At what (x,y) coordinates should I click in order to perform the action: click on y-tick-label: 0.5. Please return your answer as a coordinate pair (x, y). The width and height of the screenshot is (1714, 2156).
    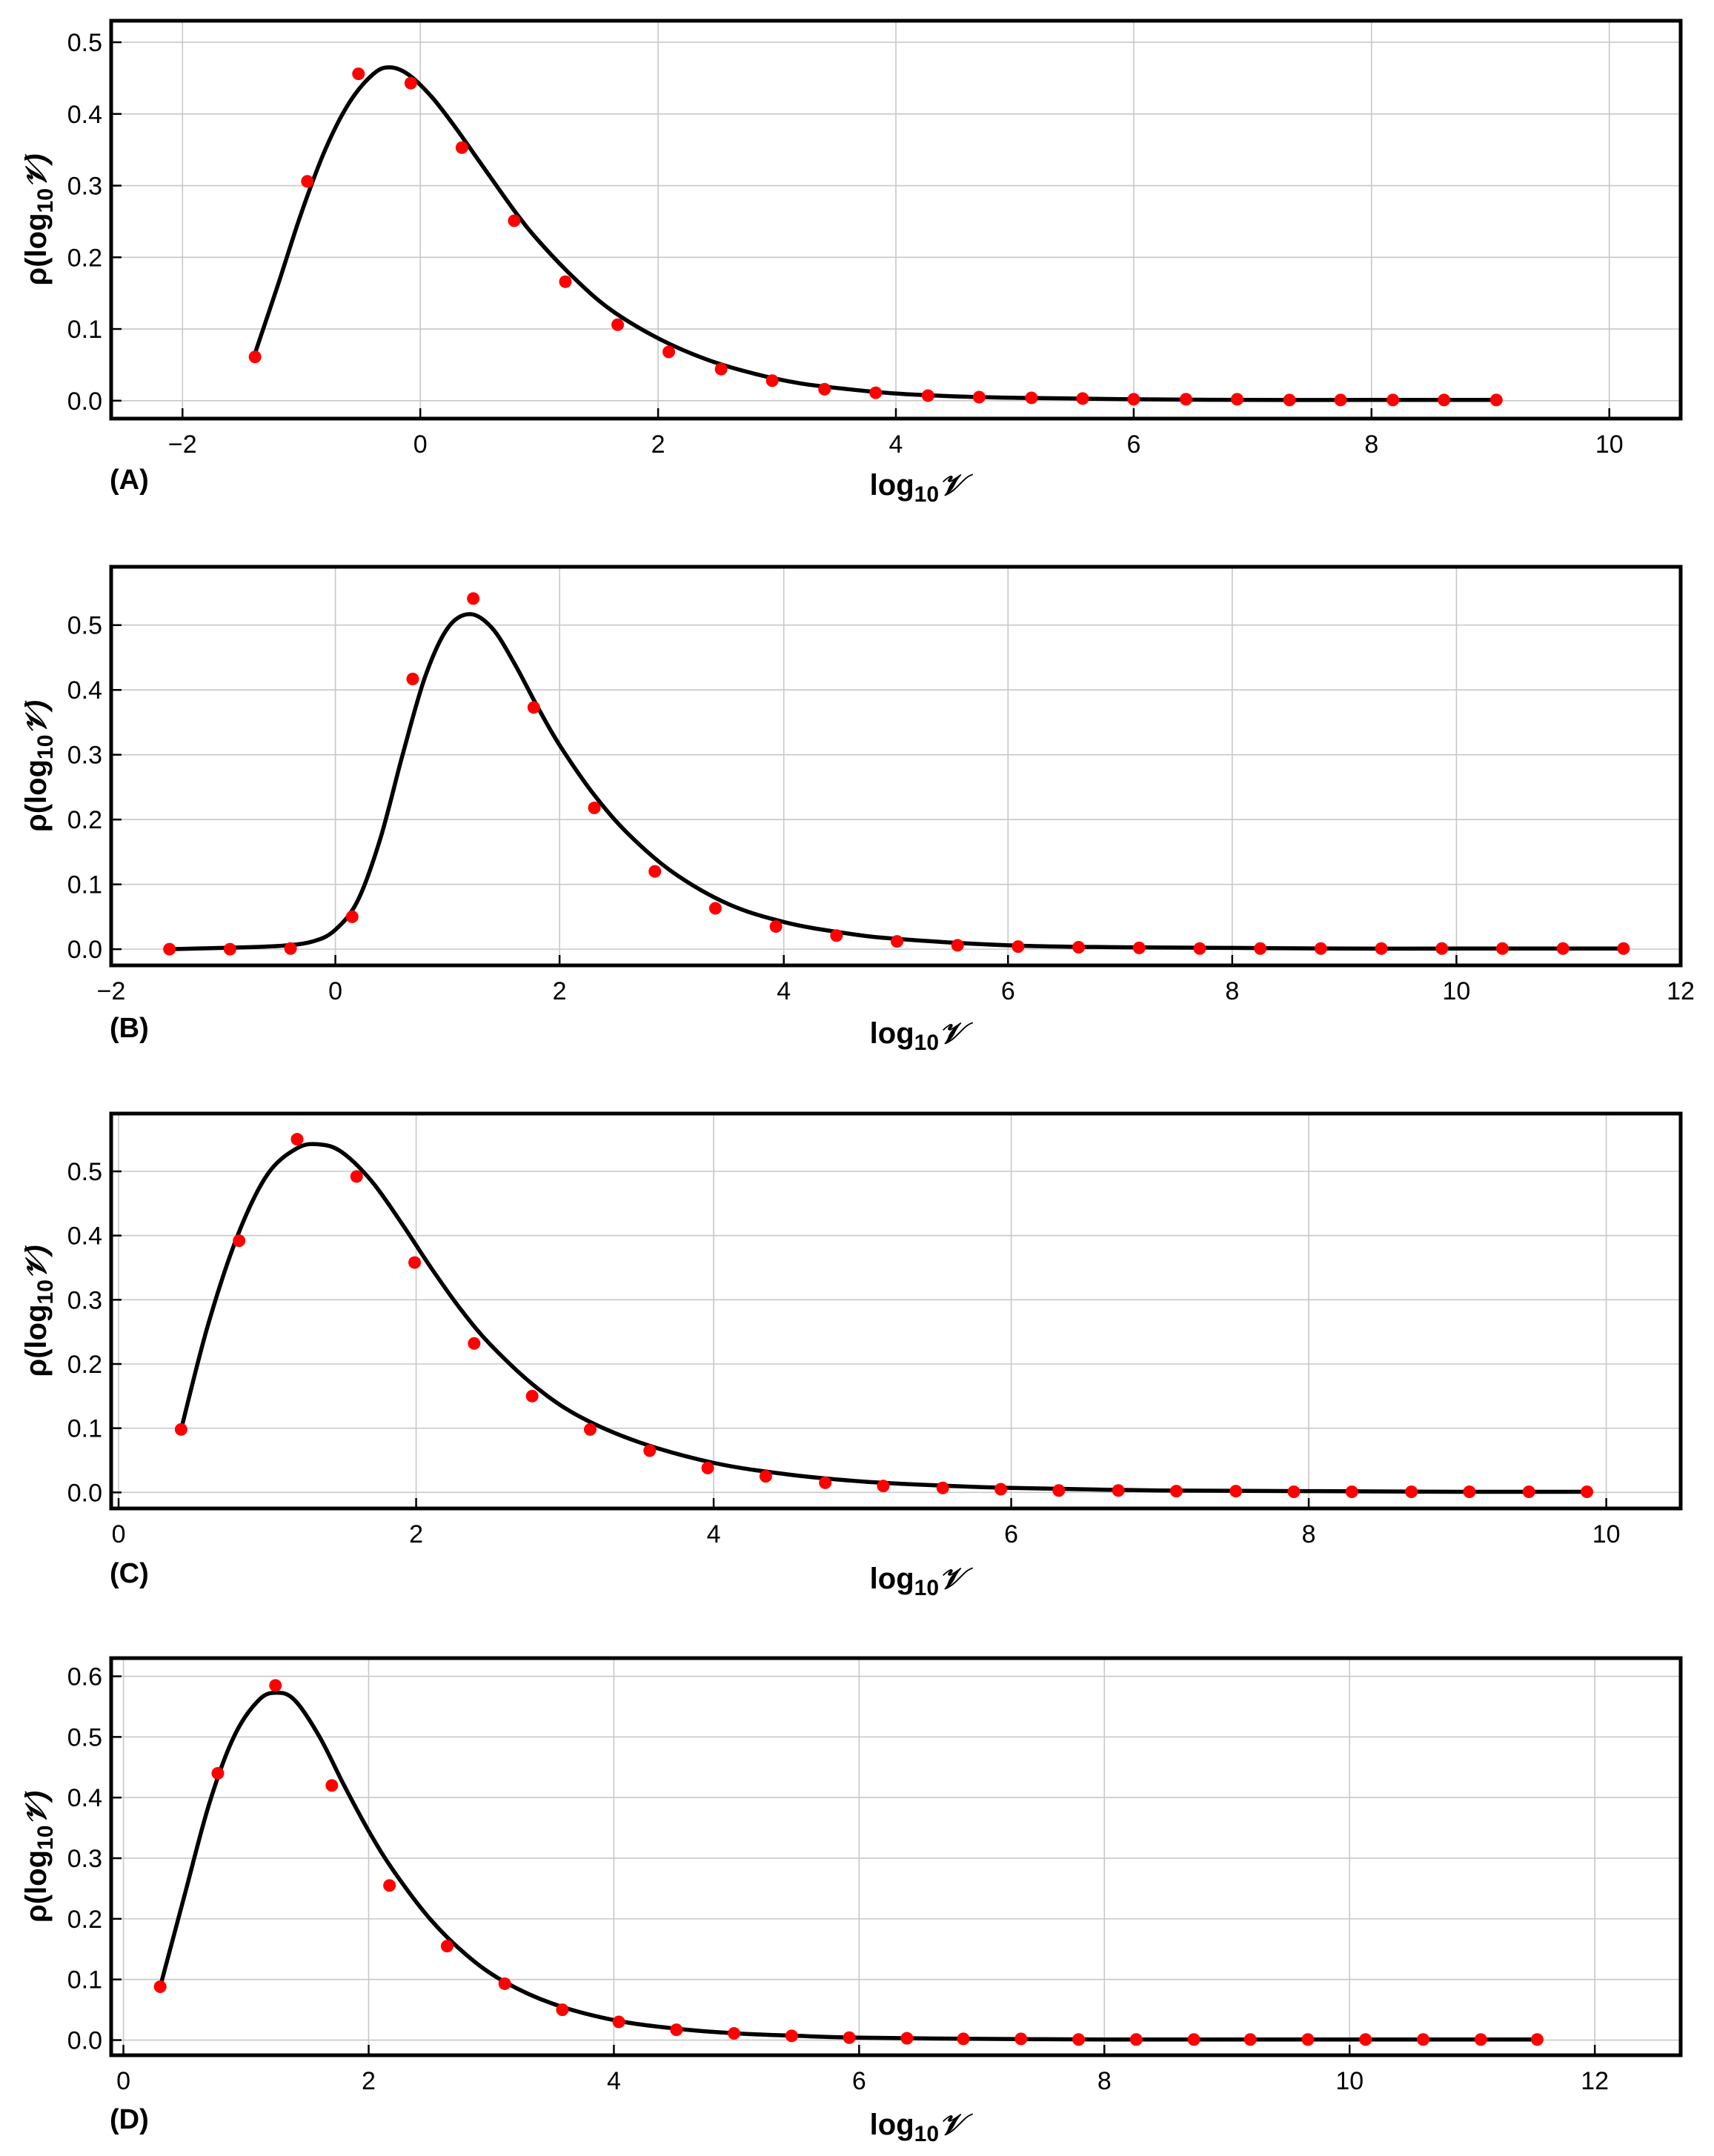
    Looking at the image, I should click on (84, 43).